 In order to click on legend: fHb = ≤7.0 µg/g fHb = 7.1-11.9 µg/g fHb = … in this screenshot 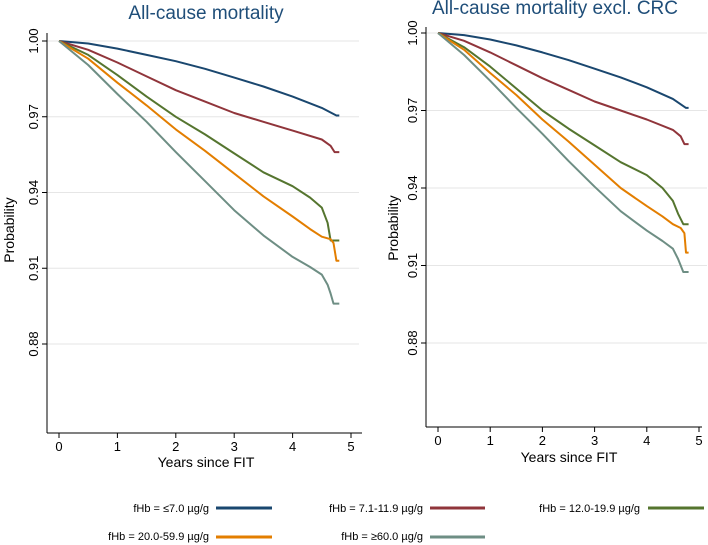, I will do `click(406, 523)`.